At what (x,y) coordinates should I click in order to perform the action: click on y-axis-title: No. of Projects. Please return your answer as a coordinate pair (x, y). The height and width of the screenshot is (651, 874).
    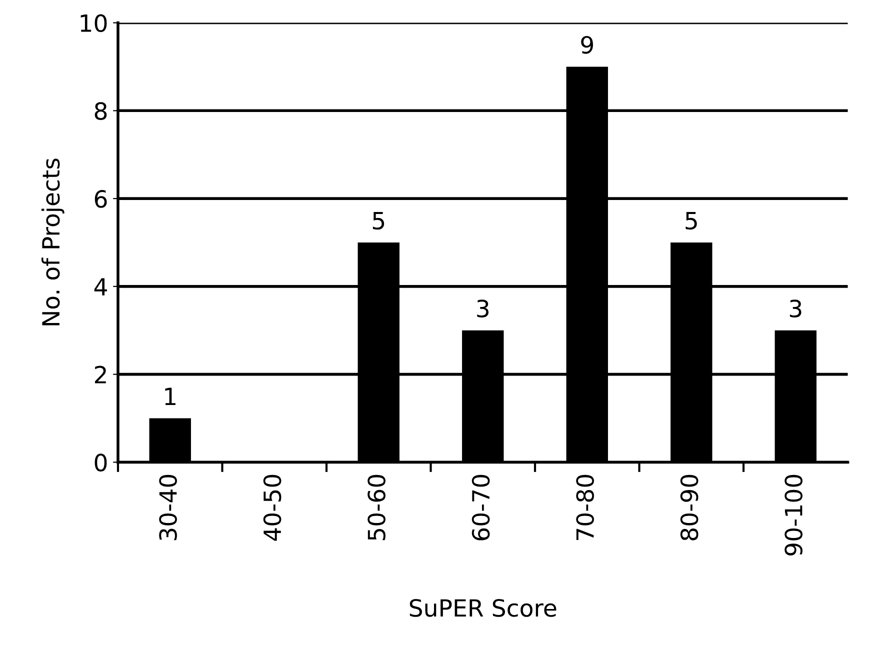
    Looking at the image, I should click on (52, 242).